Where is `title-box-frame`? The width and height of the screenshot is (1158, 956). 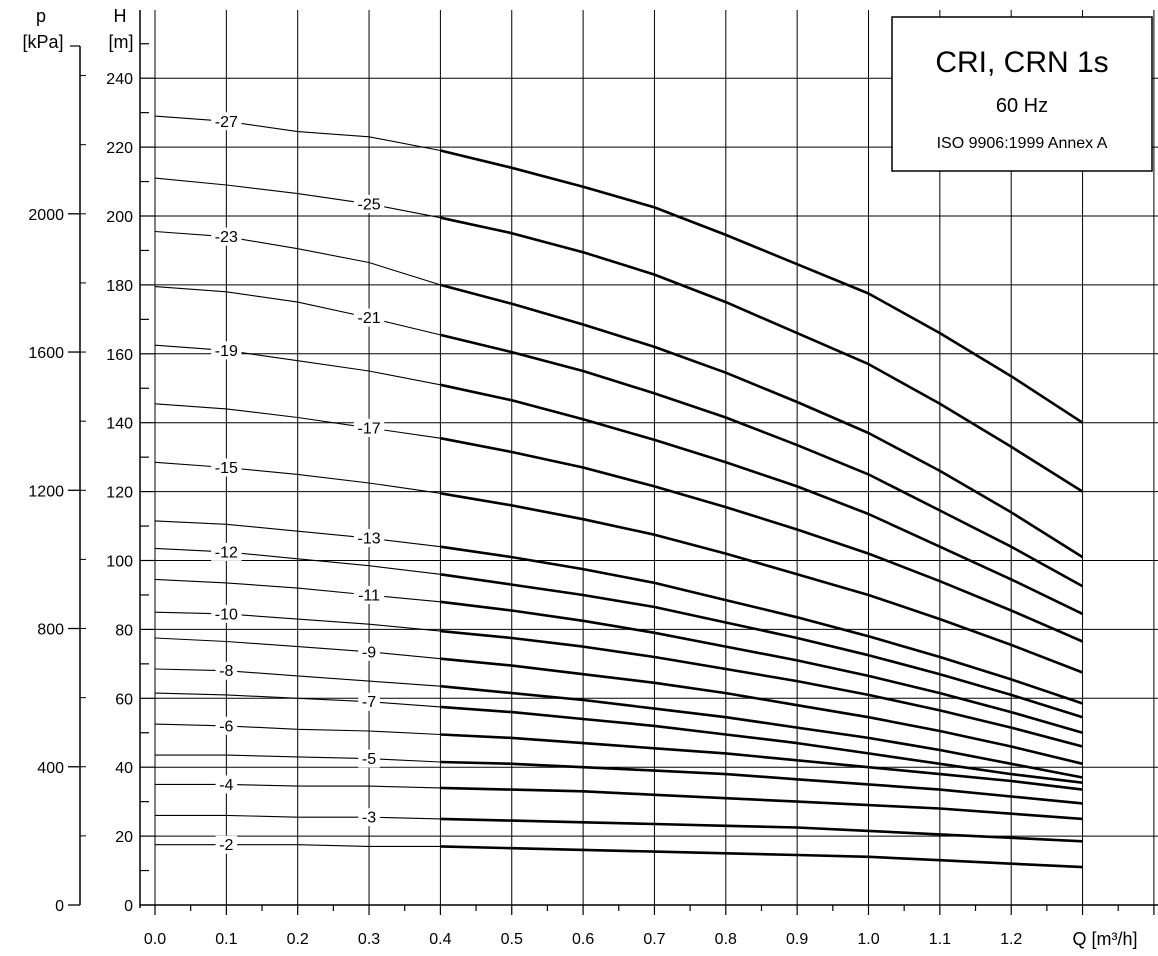
title-box-frame is located at coordinates (1022, 94).